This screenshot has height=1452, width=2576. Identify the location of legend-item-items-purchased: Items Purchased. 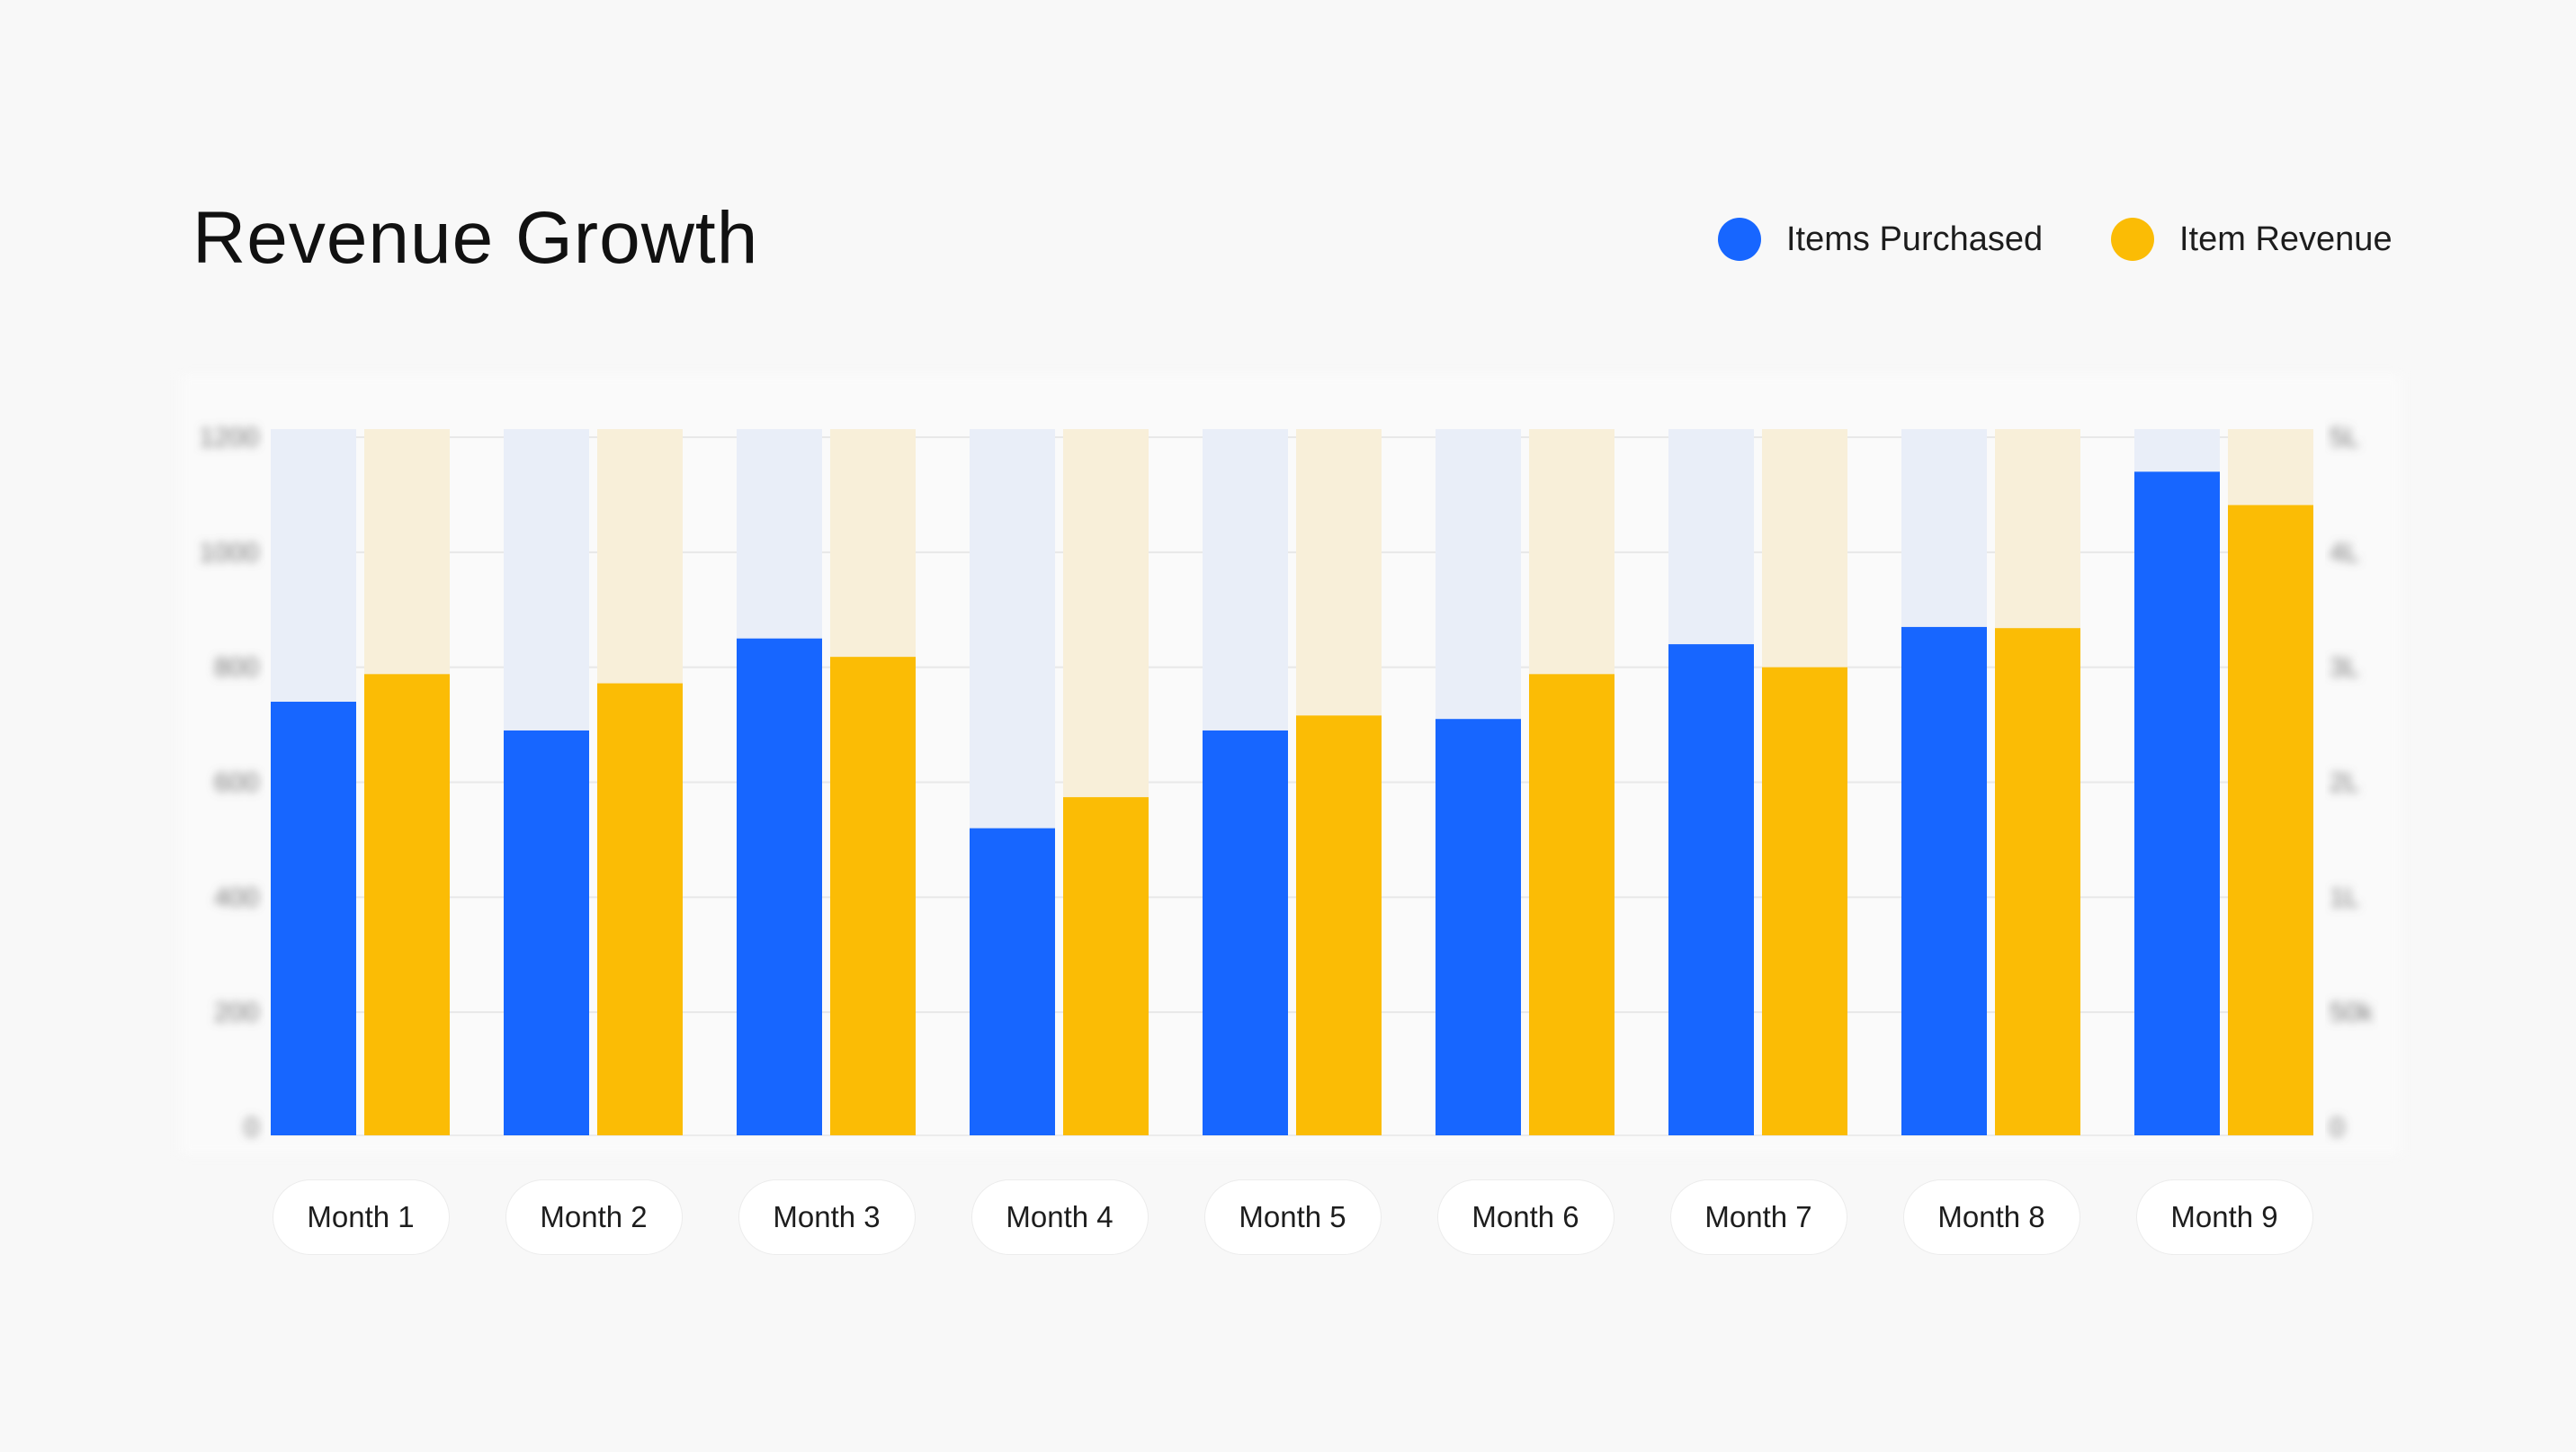
(1880, 240).